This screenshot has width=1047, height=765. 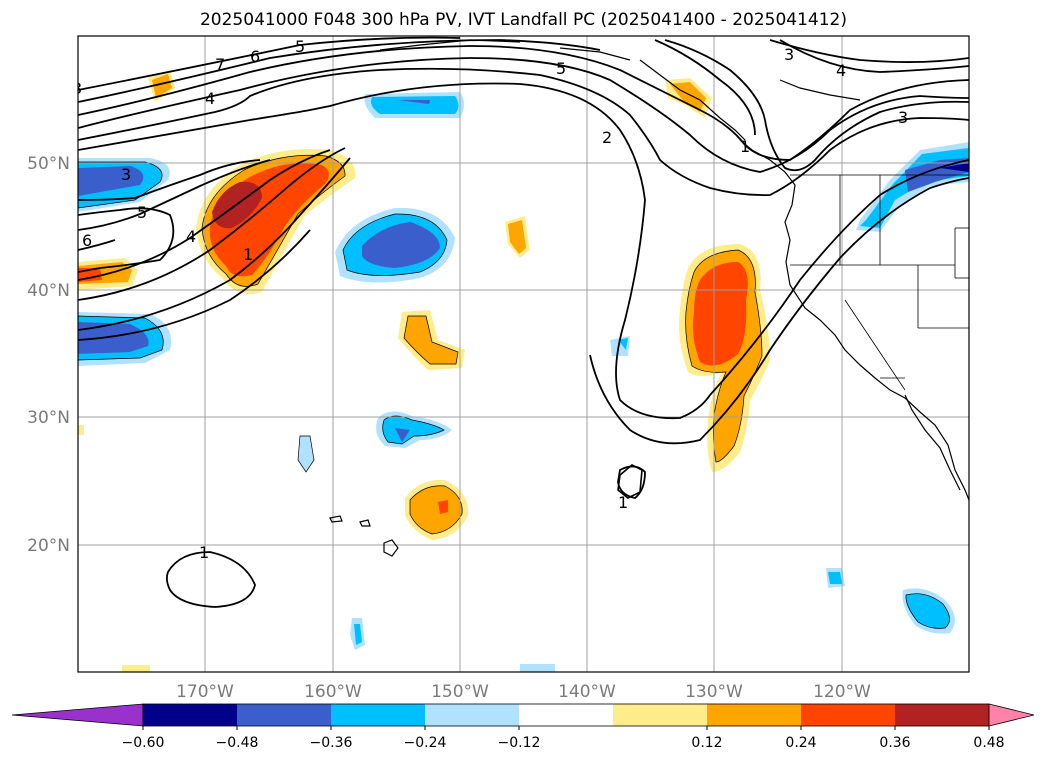 What do you see at coordinates (519, 743) in the screenshot?
I see `colorbar-tick-label: −0.12` at bounding box center [519, 743].